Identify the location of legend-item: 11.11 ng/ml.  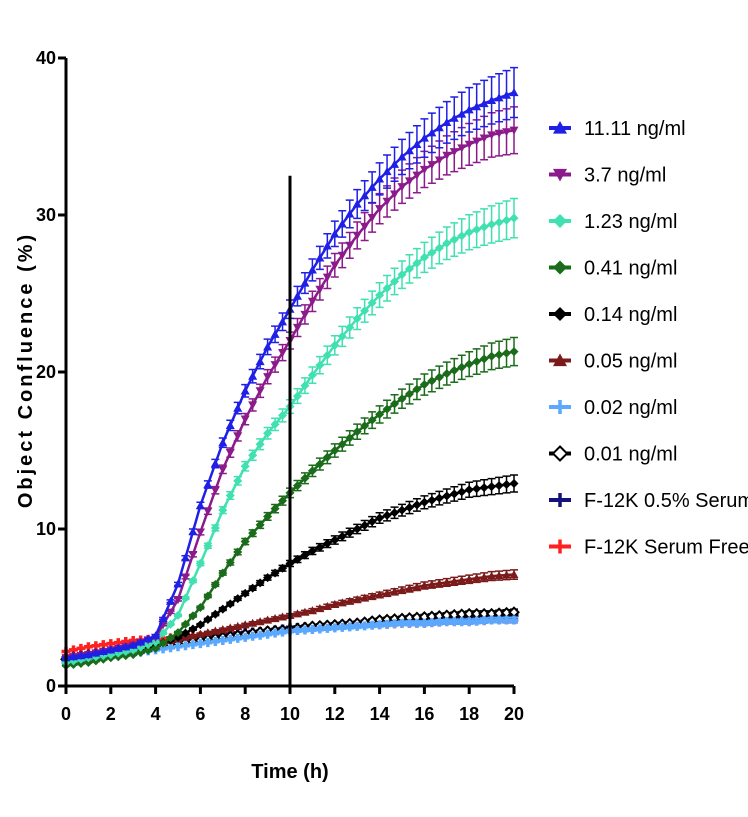
(617, 129).